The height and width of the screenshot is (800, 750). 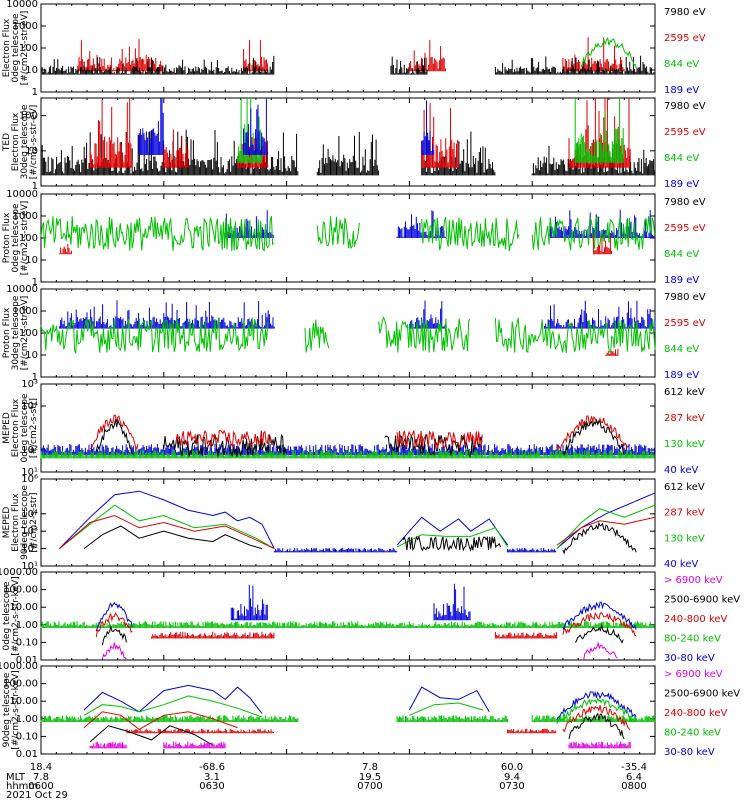 What do you see at coordinates (27, 754) in the screenshot?
I see `y-tick-label: 0.01` at bounding box center [27, 754].